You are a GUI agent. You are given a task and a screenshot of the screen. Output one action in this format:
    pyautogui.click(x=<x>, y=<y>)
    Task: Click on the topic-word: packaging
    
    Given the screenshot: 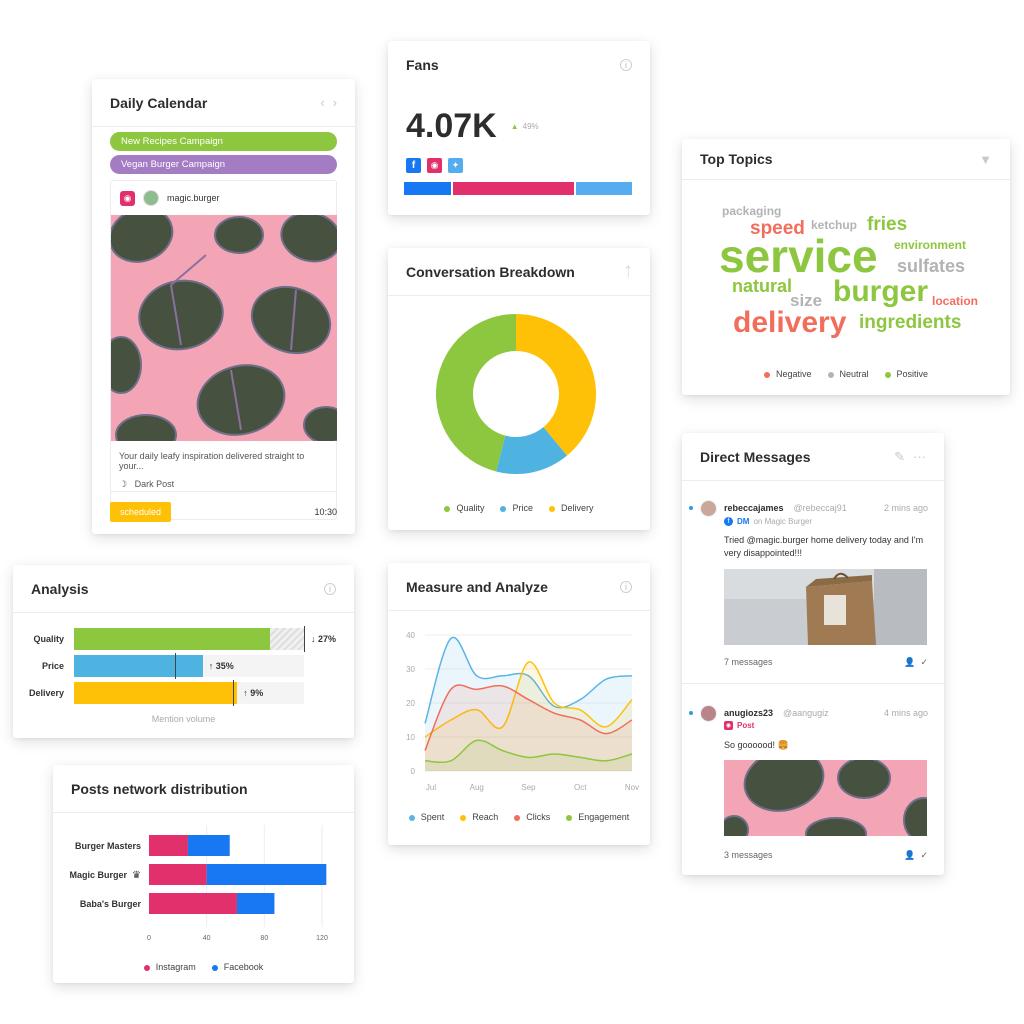 What is the action you would take?
    pyautogui.click(x=752, y=211)
    